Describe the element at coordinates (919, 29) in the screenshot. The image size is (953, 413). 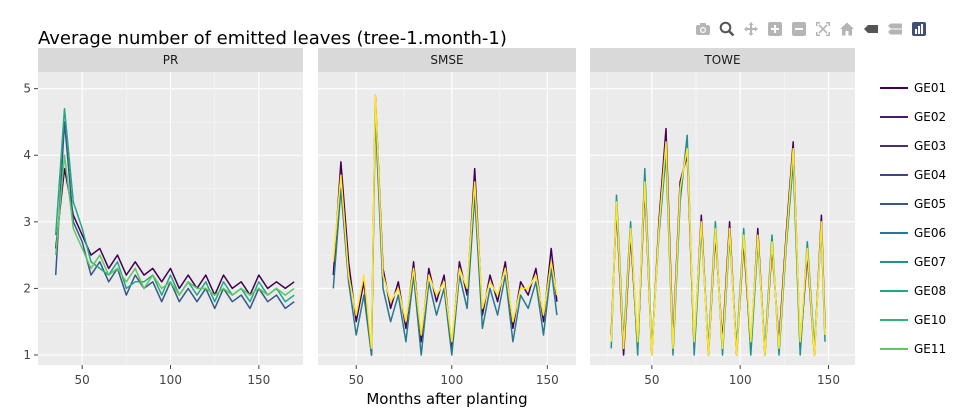
I see `plotly-logo-icon` at that location.